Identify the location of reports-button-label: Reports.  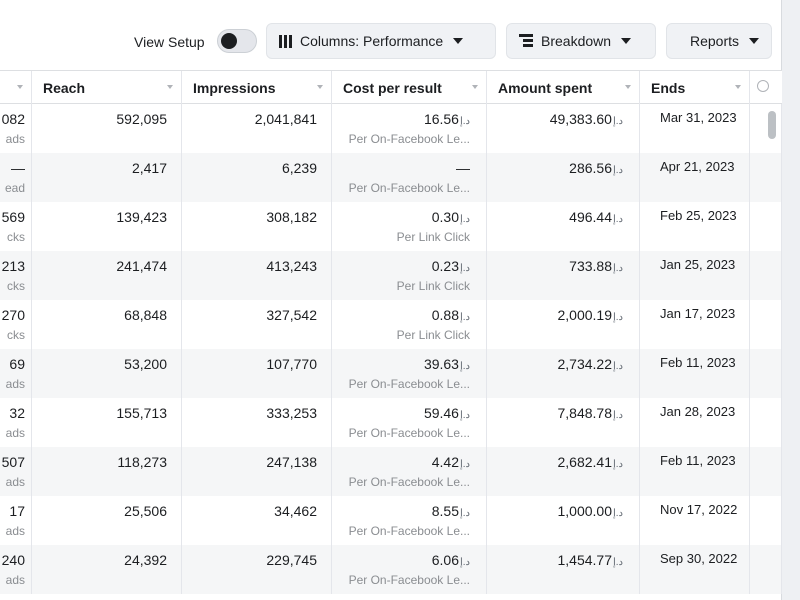
(714, 41).